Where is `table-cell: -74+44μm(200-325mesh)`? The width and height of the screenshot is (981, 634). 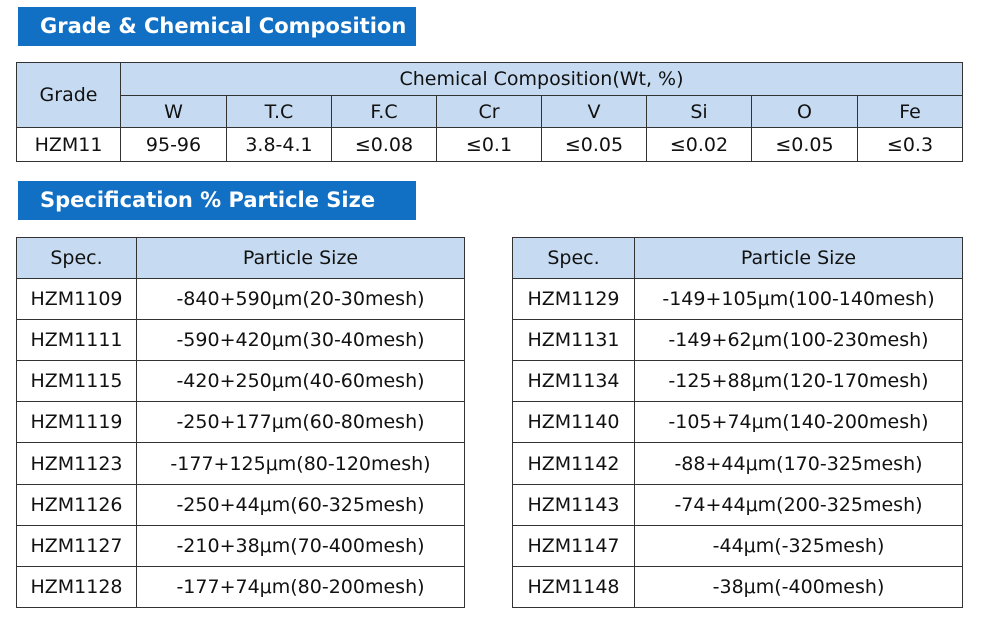
table-cell: -74+44μm(200-325mesh) is located at coordinates (798, 505).